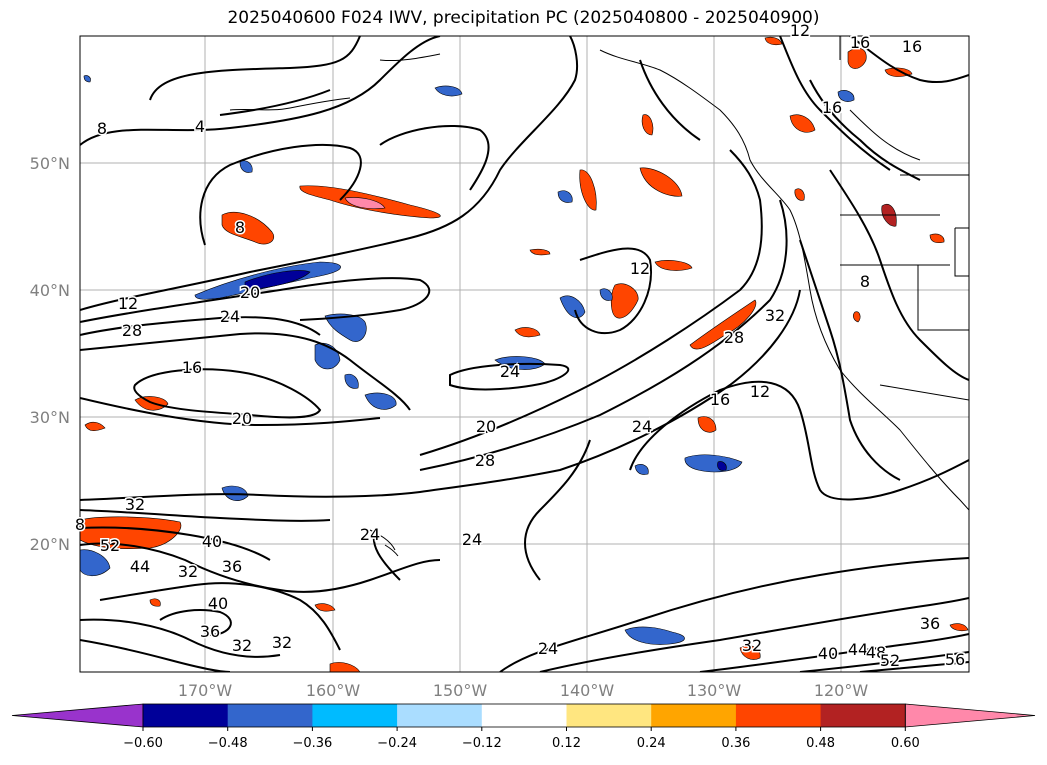  I want to click on lat-label: 40°N, so click(50, 290).